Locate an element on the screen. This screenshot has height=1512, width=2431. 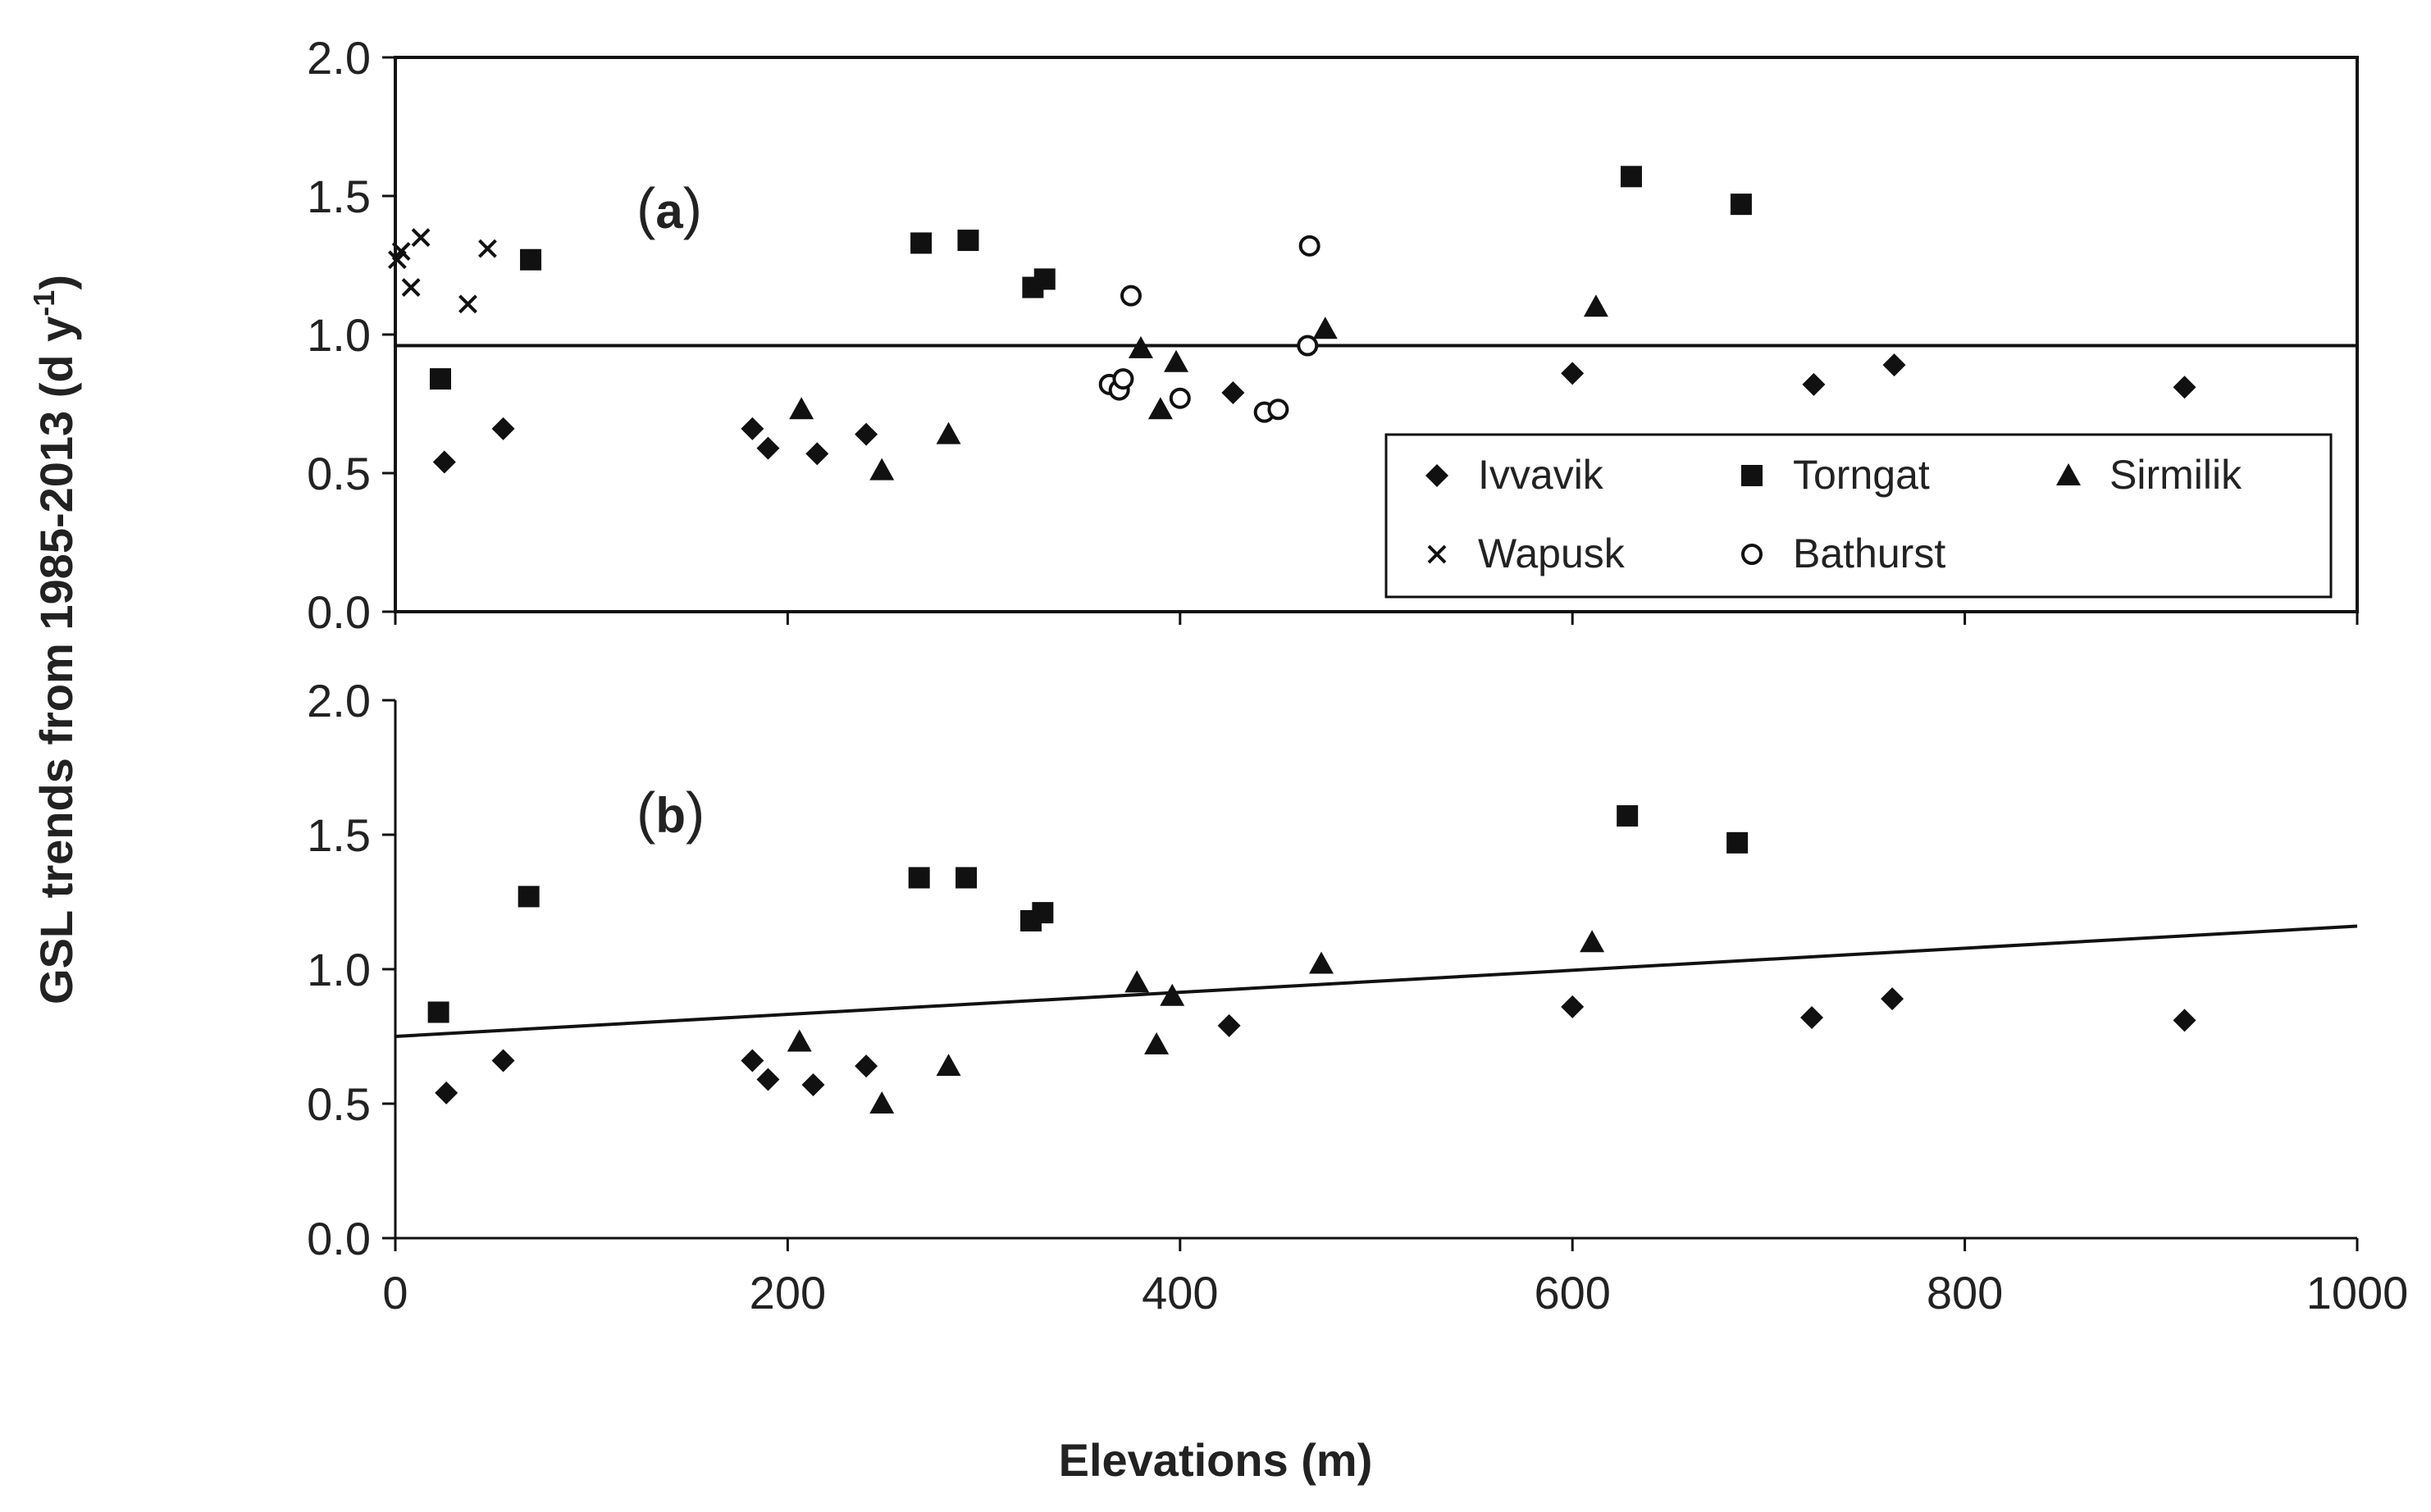
y-axis-title-main: GSL trends from 1985-2013 (d y is located at coordinates (56, 660).